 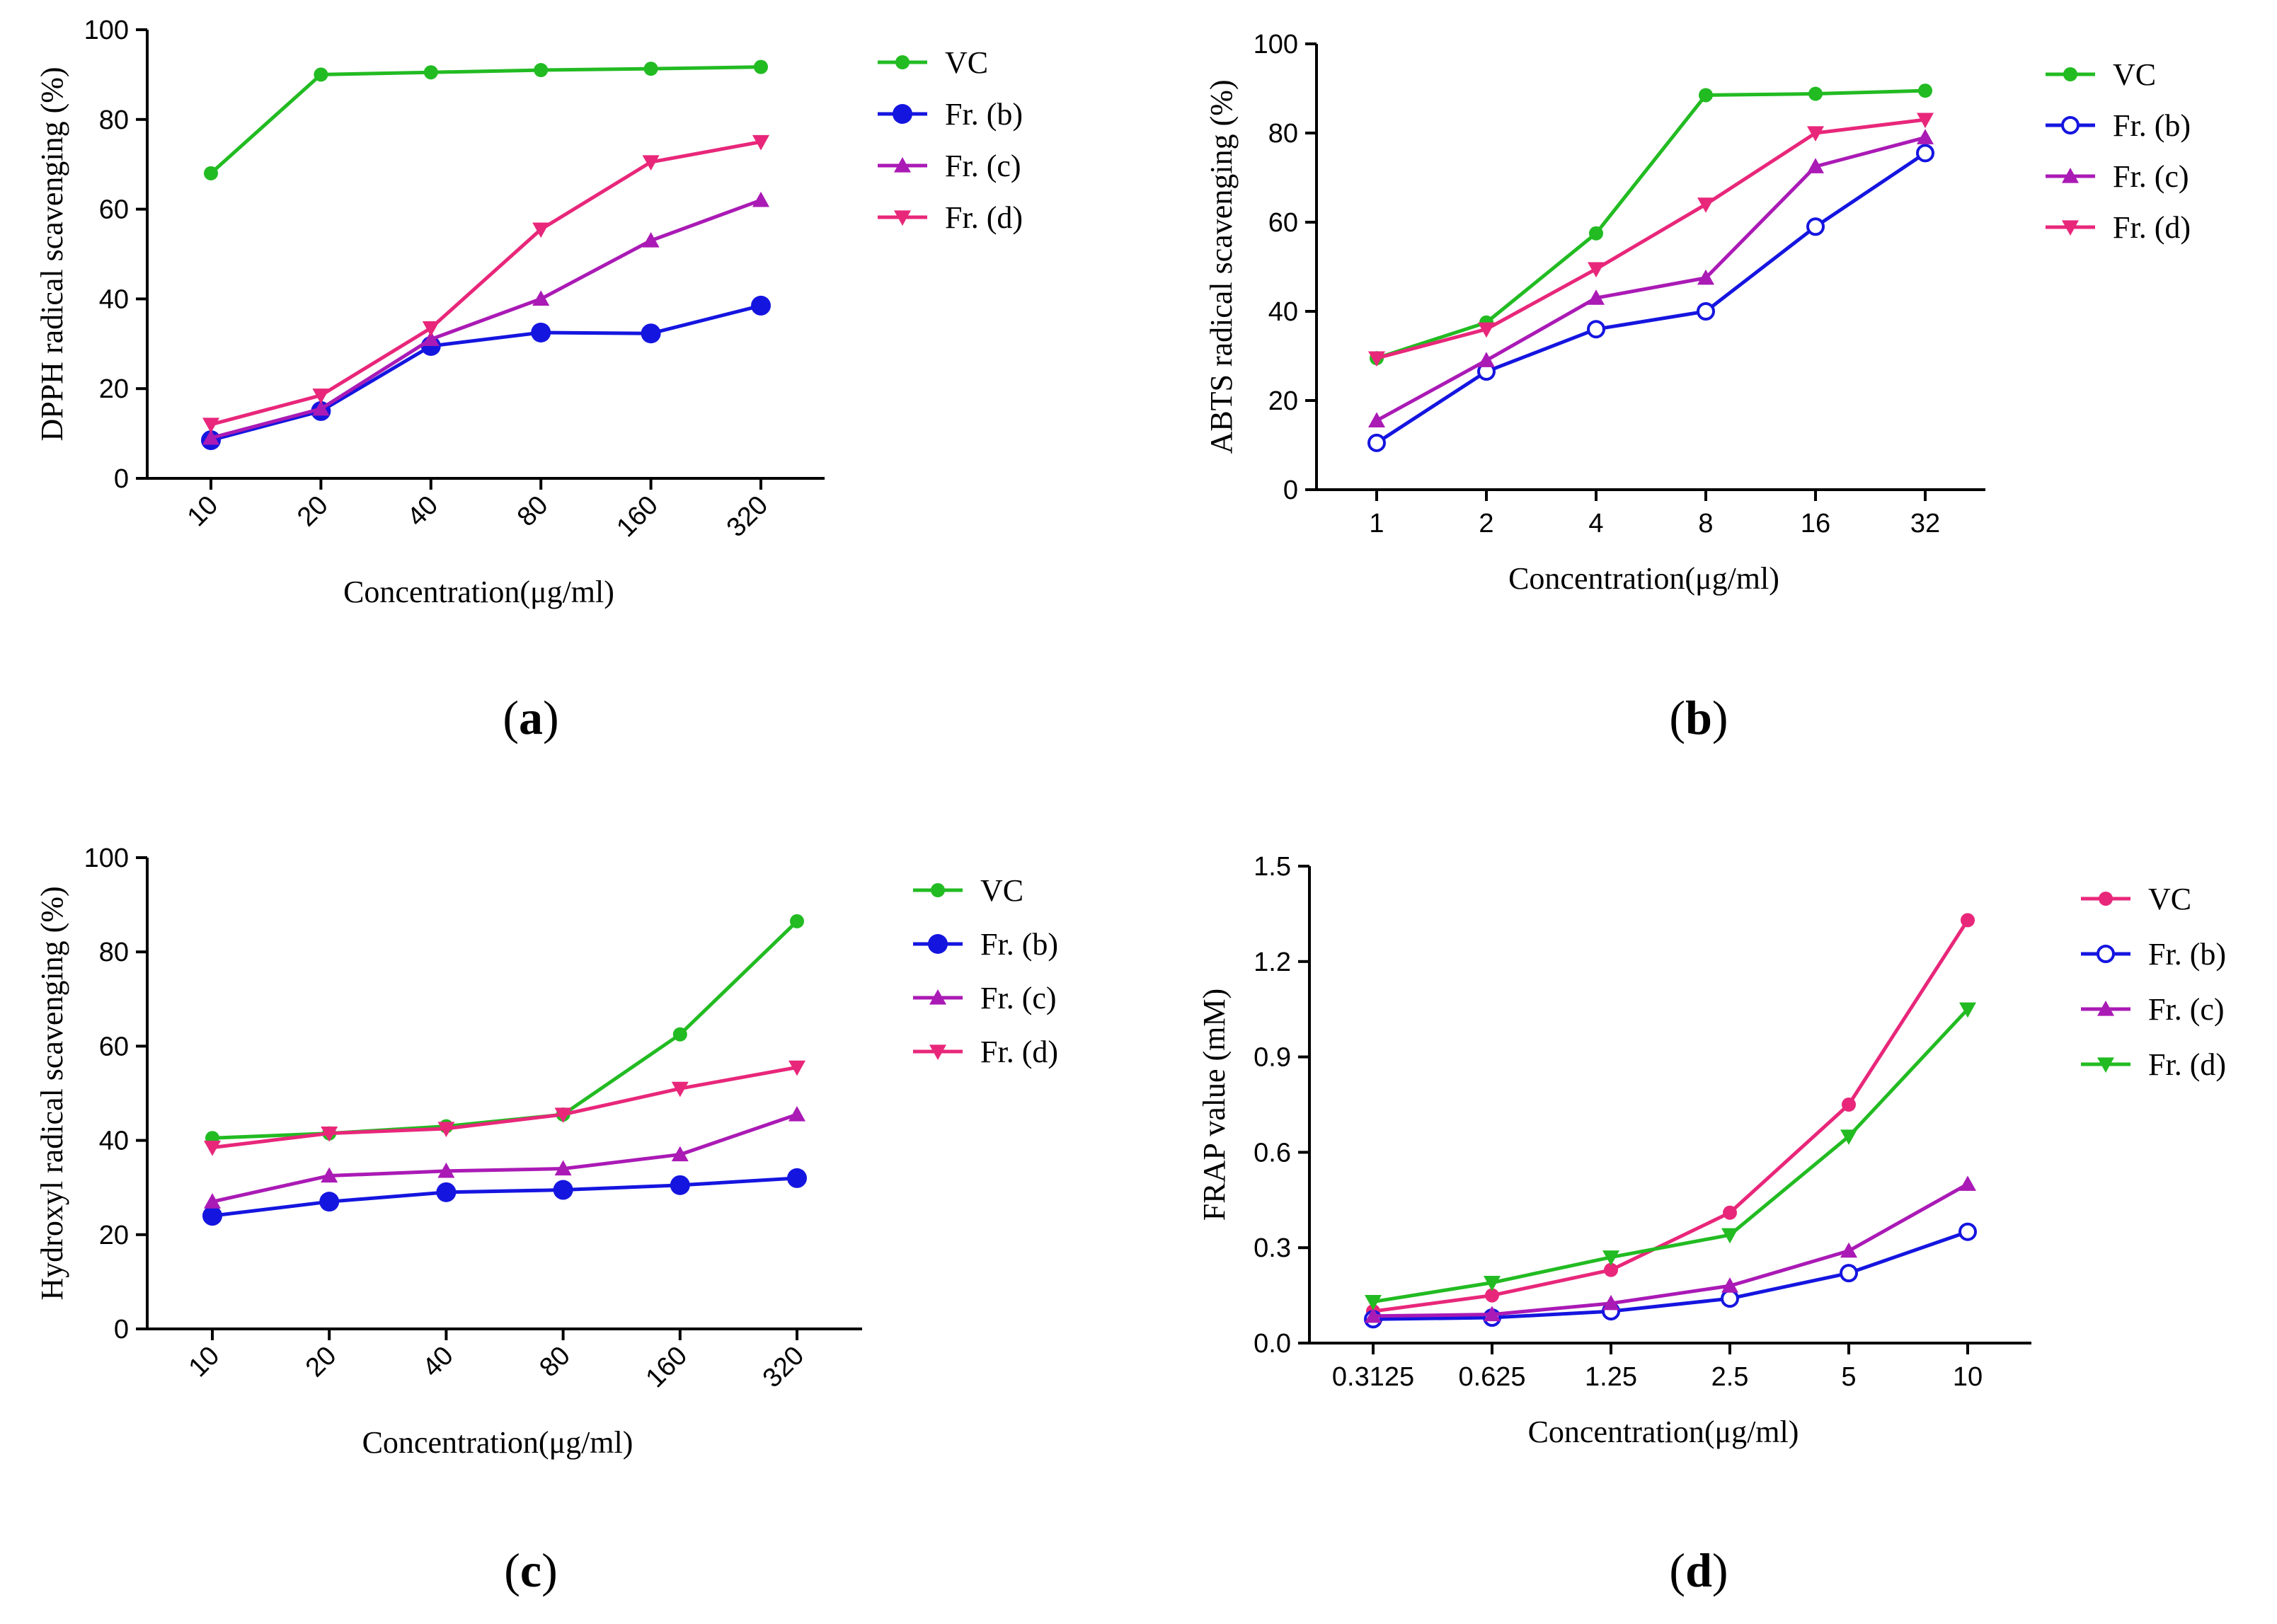 What do you see at coordinates (114, 120) in the screenshot?
I see `chart-a-y-tick-label: 80` at bounding box center [114, 120].